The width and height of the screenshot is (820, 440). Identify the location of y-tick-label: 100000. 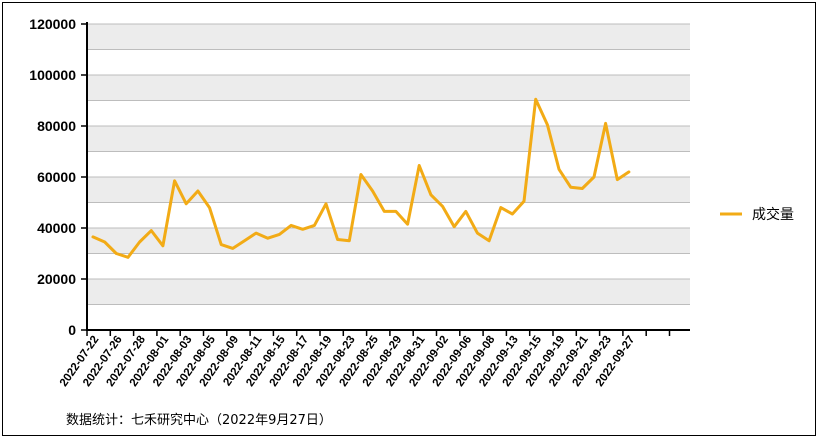
(52, 75).